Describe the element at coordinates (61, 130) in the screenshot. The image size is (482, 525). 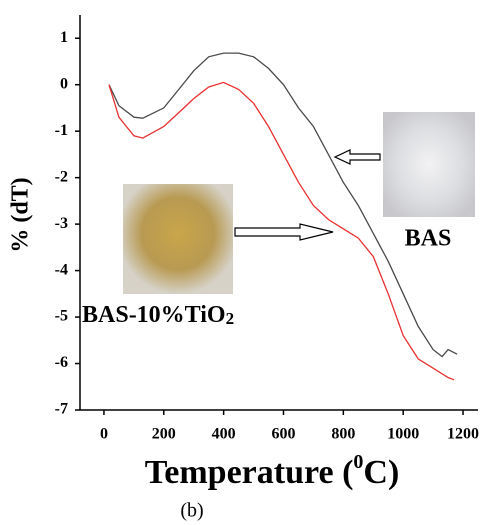
I see `y-tick-label: -1` at that location.